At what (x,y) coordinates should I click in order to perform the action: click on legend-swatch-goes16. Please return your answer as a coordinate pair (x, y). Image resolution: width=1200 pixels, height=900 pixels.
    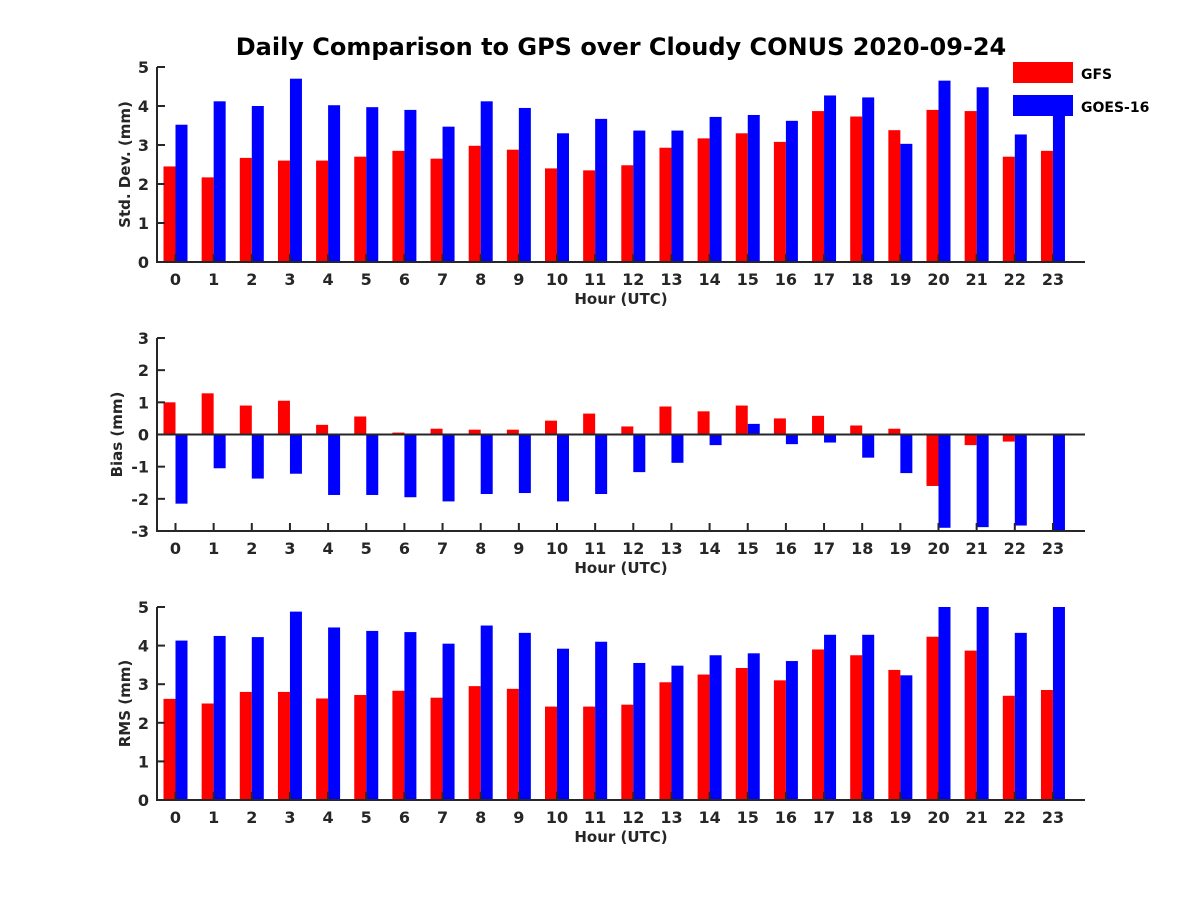
    Looking at the image, I should click on (1043, 105).